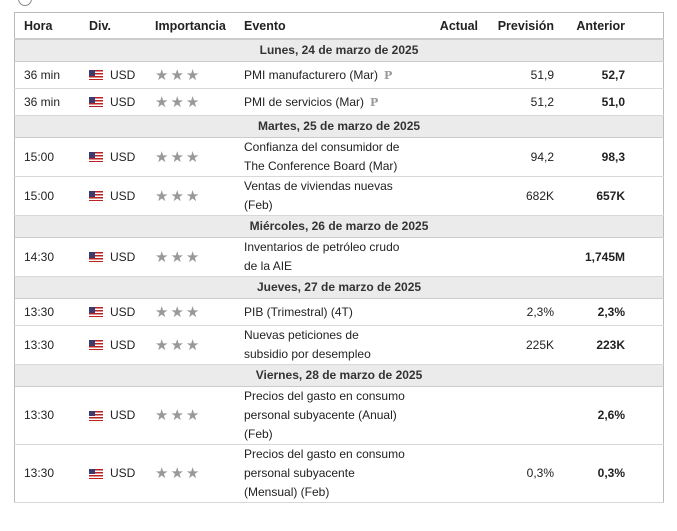  Describe the element at coordinates (47, 257) in the screenshot. I see `event-time: 14:30` at that location.